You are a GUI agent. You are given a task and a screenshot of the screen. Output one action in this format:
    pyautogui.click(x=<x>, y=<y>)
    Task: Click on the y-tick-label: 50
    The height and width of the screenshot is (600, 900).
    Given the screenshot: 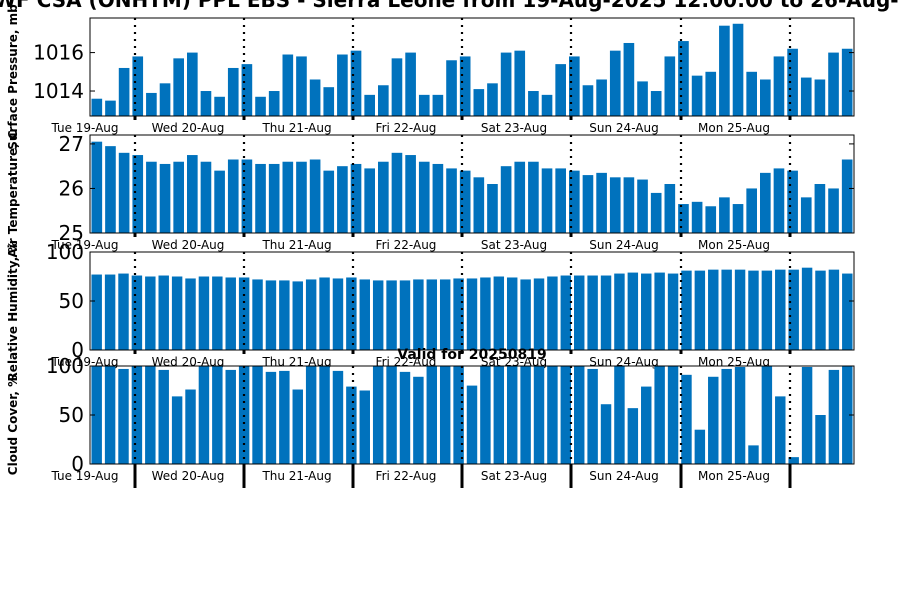 What is the action you would take?
    pyautogui.click(x=71, y=415)
    